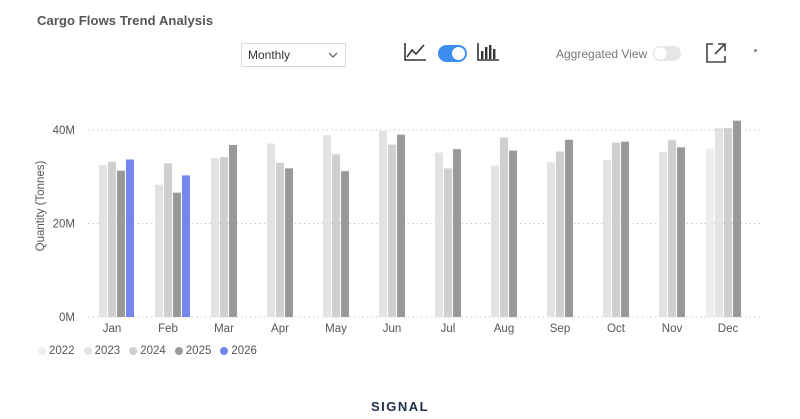 The height and width of the screenshot is (419, 800). I want to click on y-tick-label: 0M, so click(67, 318).